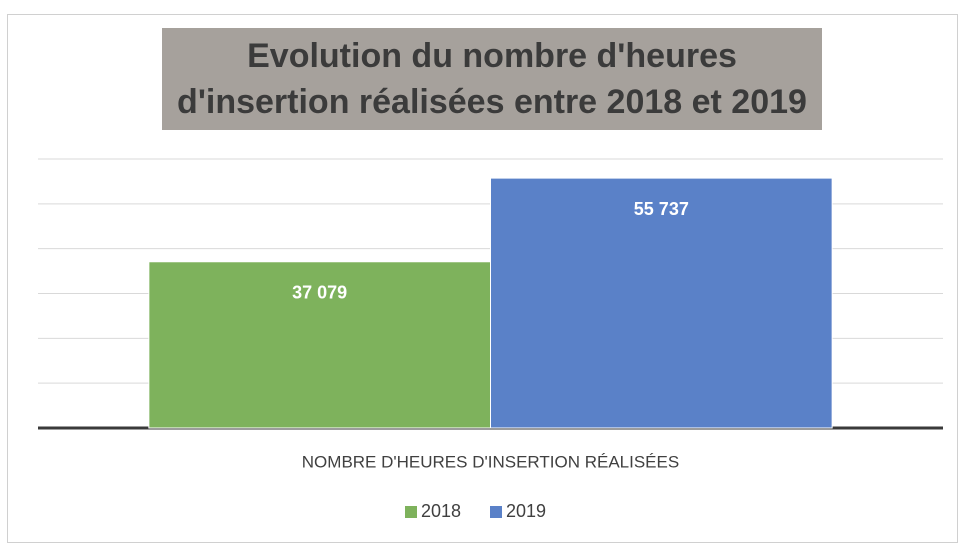  What do you see at coordinates (490, 461) in the screenshot?
I see `x-tick-label: NOMBRE D'HEURES D'INSERTION RÉALISÉES` at bounding box center [490, 461].